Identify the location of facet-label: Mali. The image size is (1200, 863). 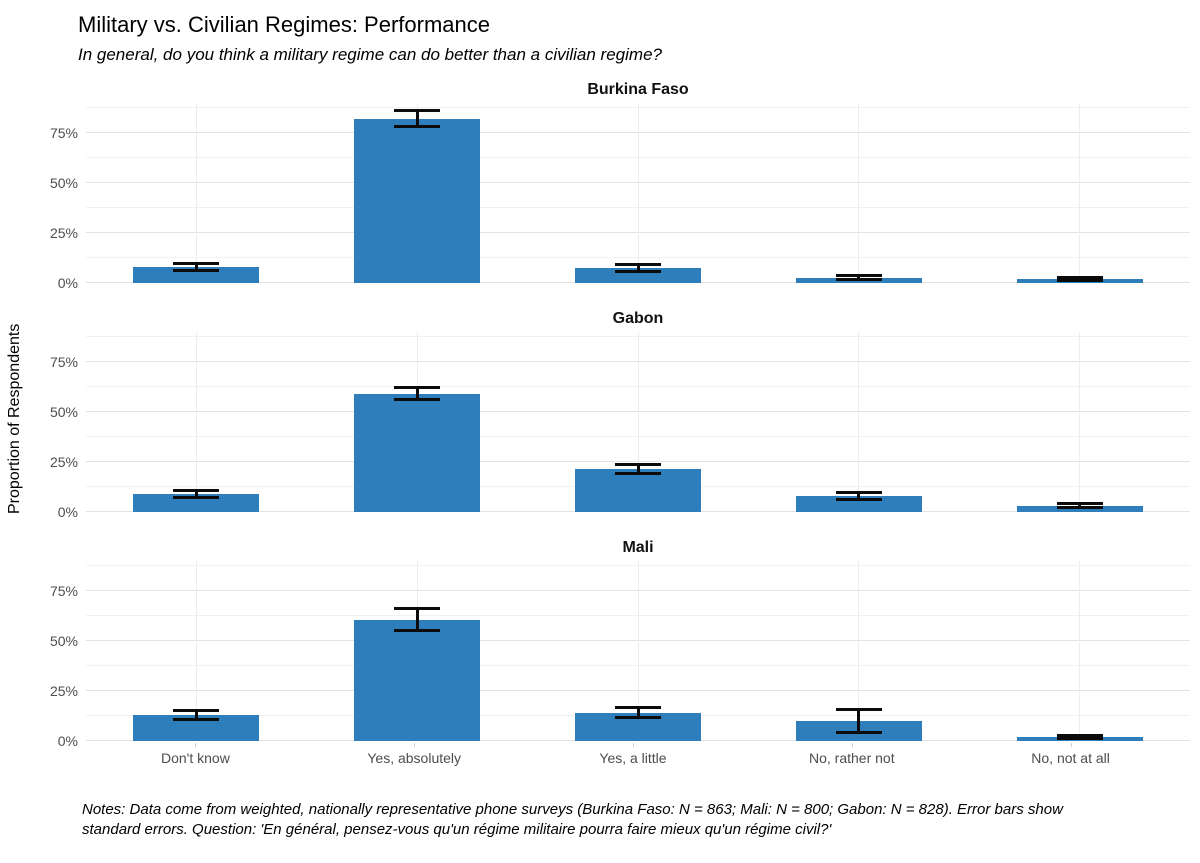
(638, 547).